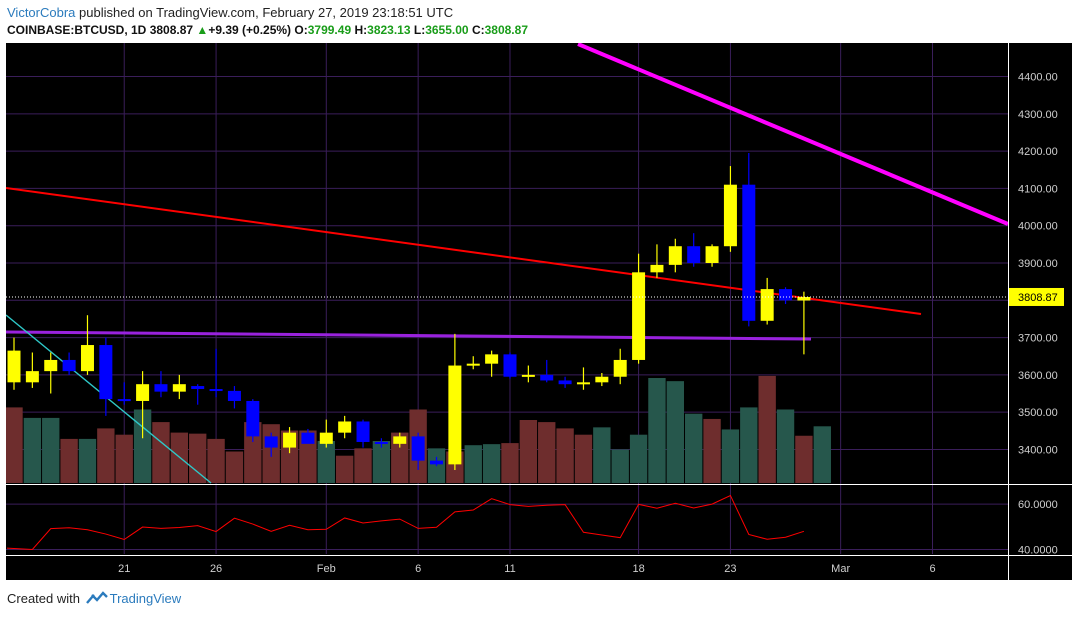 This screenshot has width=1079, height=617. I want to click on change-up-icon: ▲, so click(202, 30).